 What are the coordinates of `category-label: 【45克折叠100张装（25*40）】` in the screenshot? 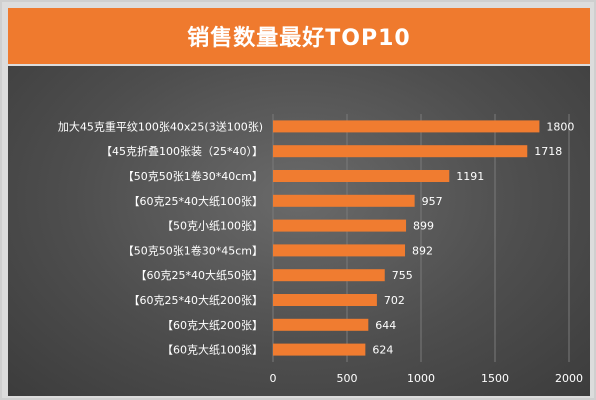 It's located at (182, 151).